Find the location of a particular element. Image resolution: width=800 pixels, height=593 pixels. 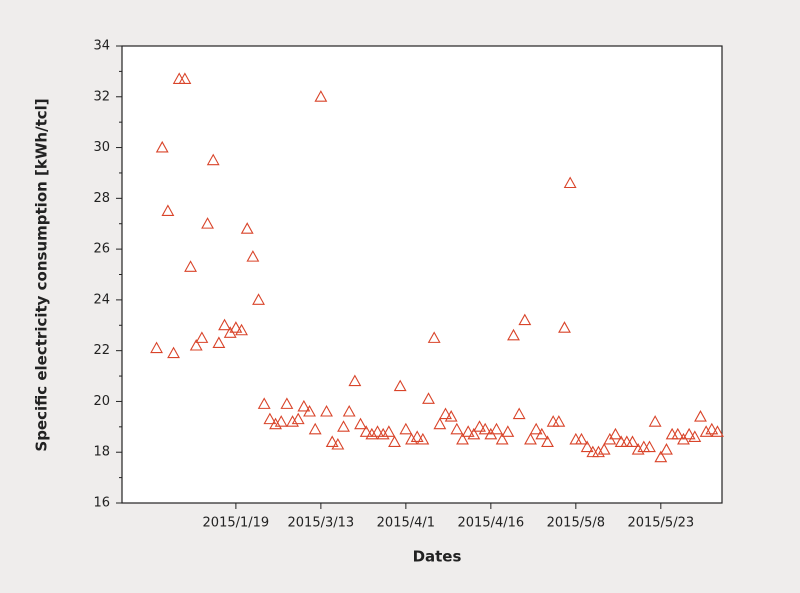

y-tick-label: 22 is located at coordinates (101, 350).